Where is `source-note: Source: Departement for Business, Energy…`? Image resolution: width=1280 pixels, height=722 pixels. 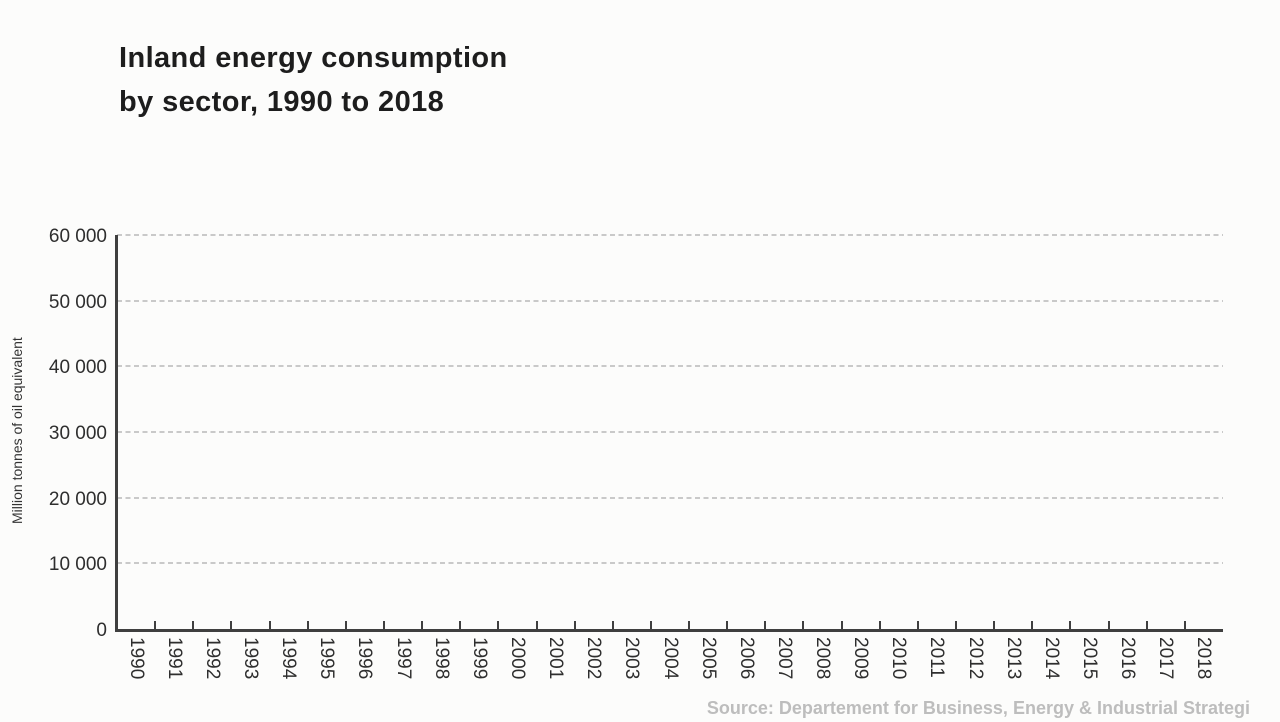
source-note: Source: Departement for Business, Energy… is located at coordinates (978, 708).